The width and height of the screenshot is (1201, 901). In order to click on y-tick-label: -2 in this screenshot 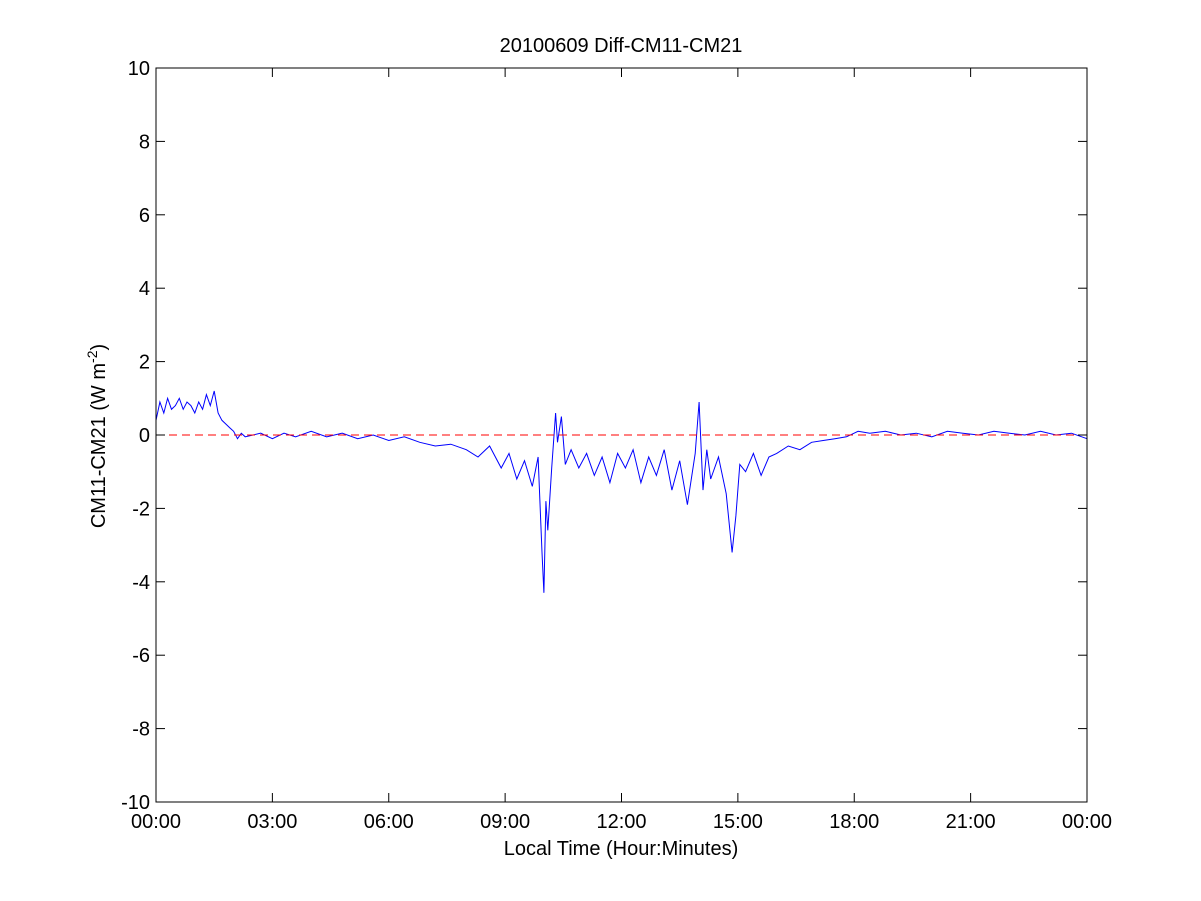, I will do `click(141, 509)`.